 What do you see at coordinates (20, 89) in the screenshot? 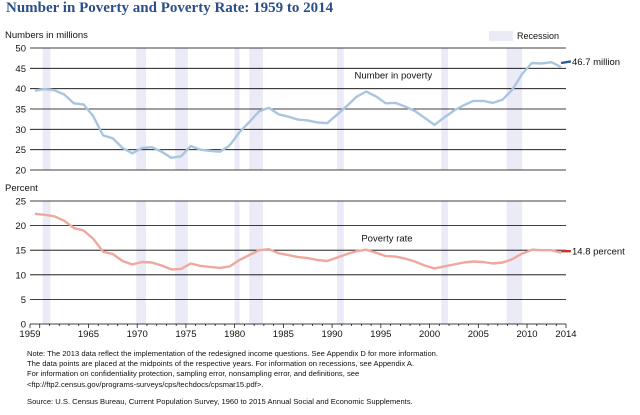
I see `y-tick-label: 40` at bounding box center [20, 89].